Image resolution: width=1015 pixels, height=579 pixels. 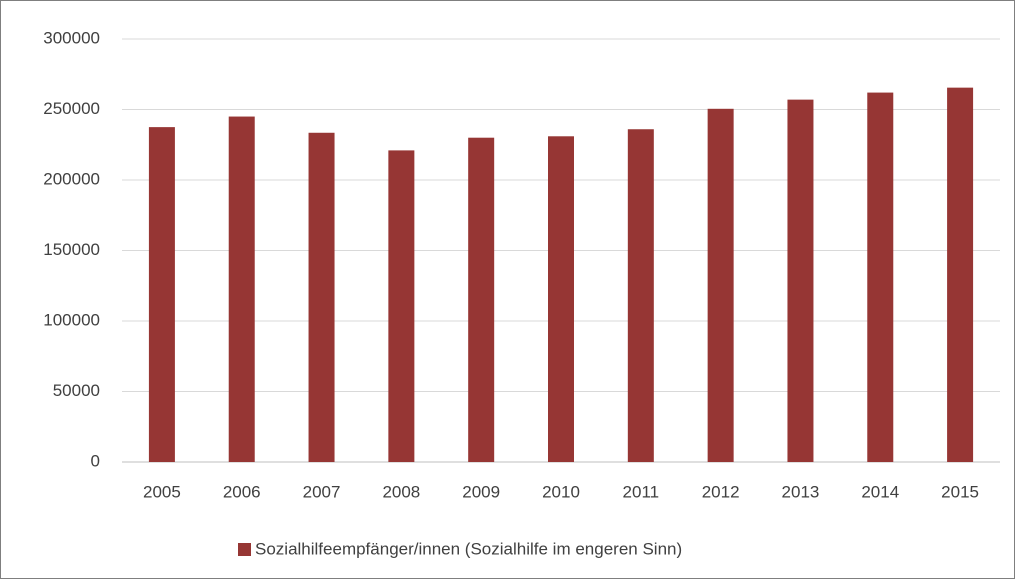 I want to click on x-tick-label: 2014, so click(x=880, y=491).